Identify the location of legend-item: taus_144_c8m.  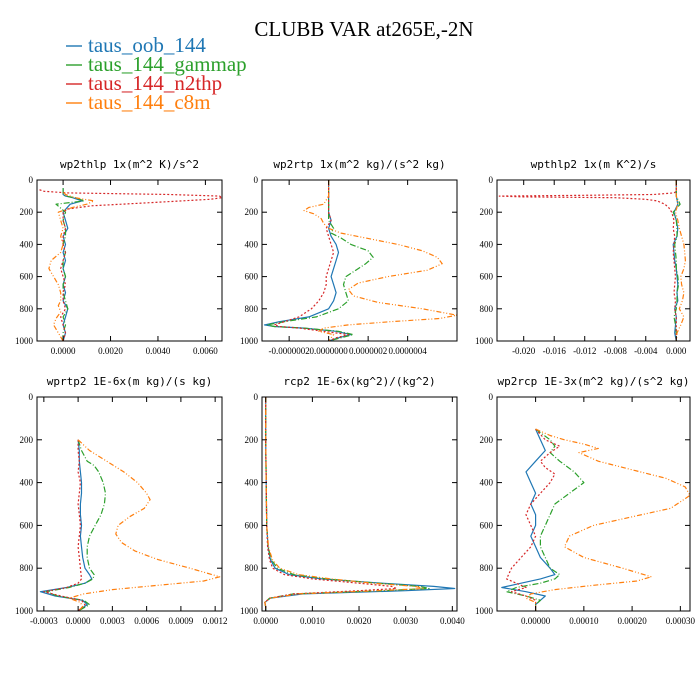
(138, 102).